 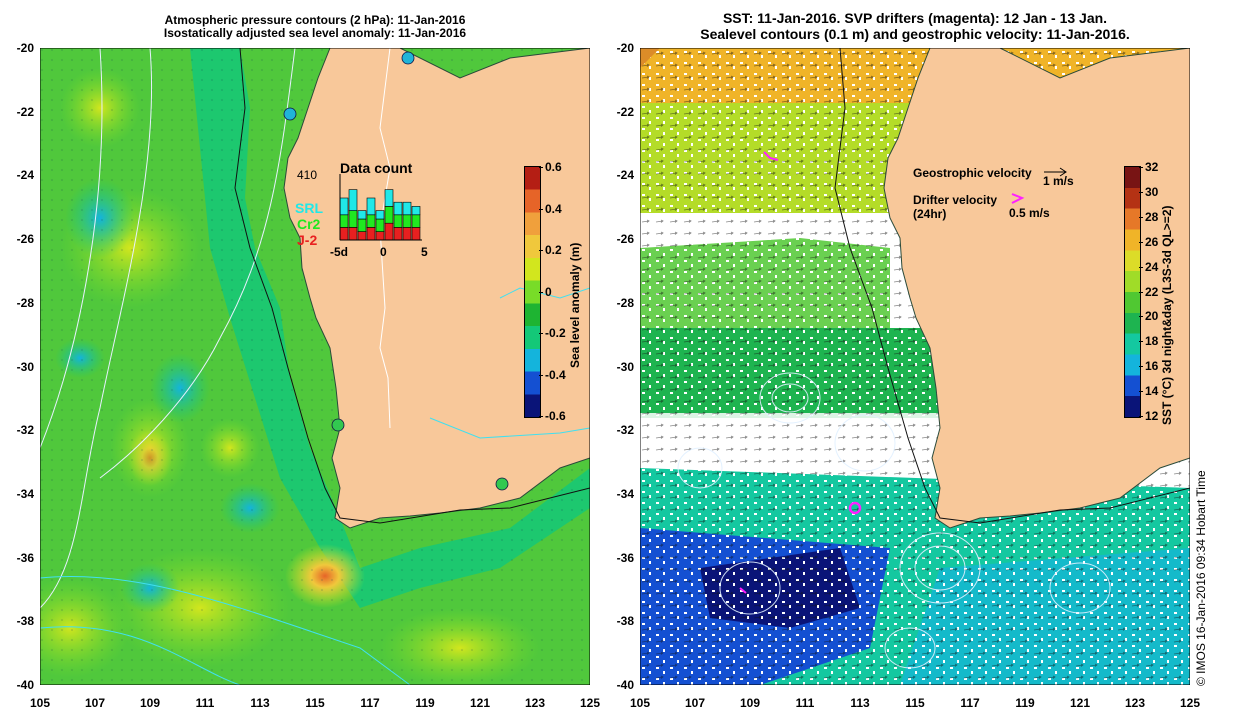 What do you see at coordinates (1058, 181) in the screenshot?
I see `legend-geostrophic-value: 1 m/s` at bounding box center [1058, 181].